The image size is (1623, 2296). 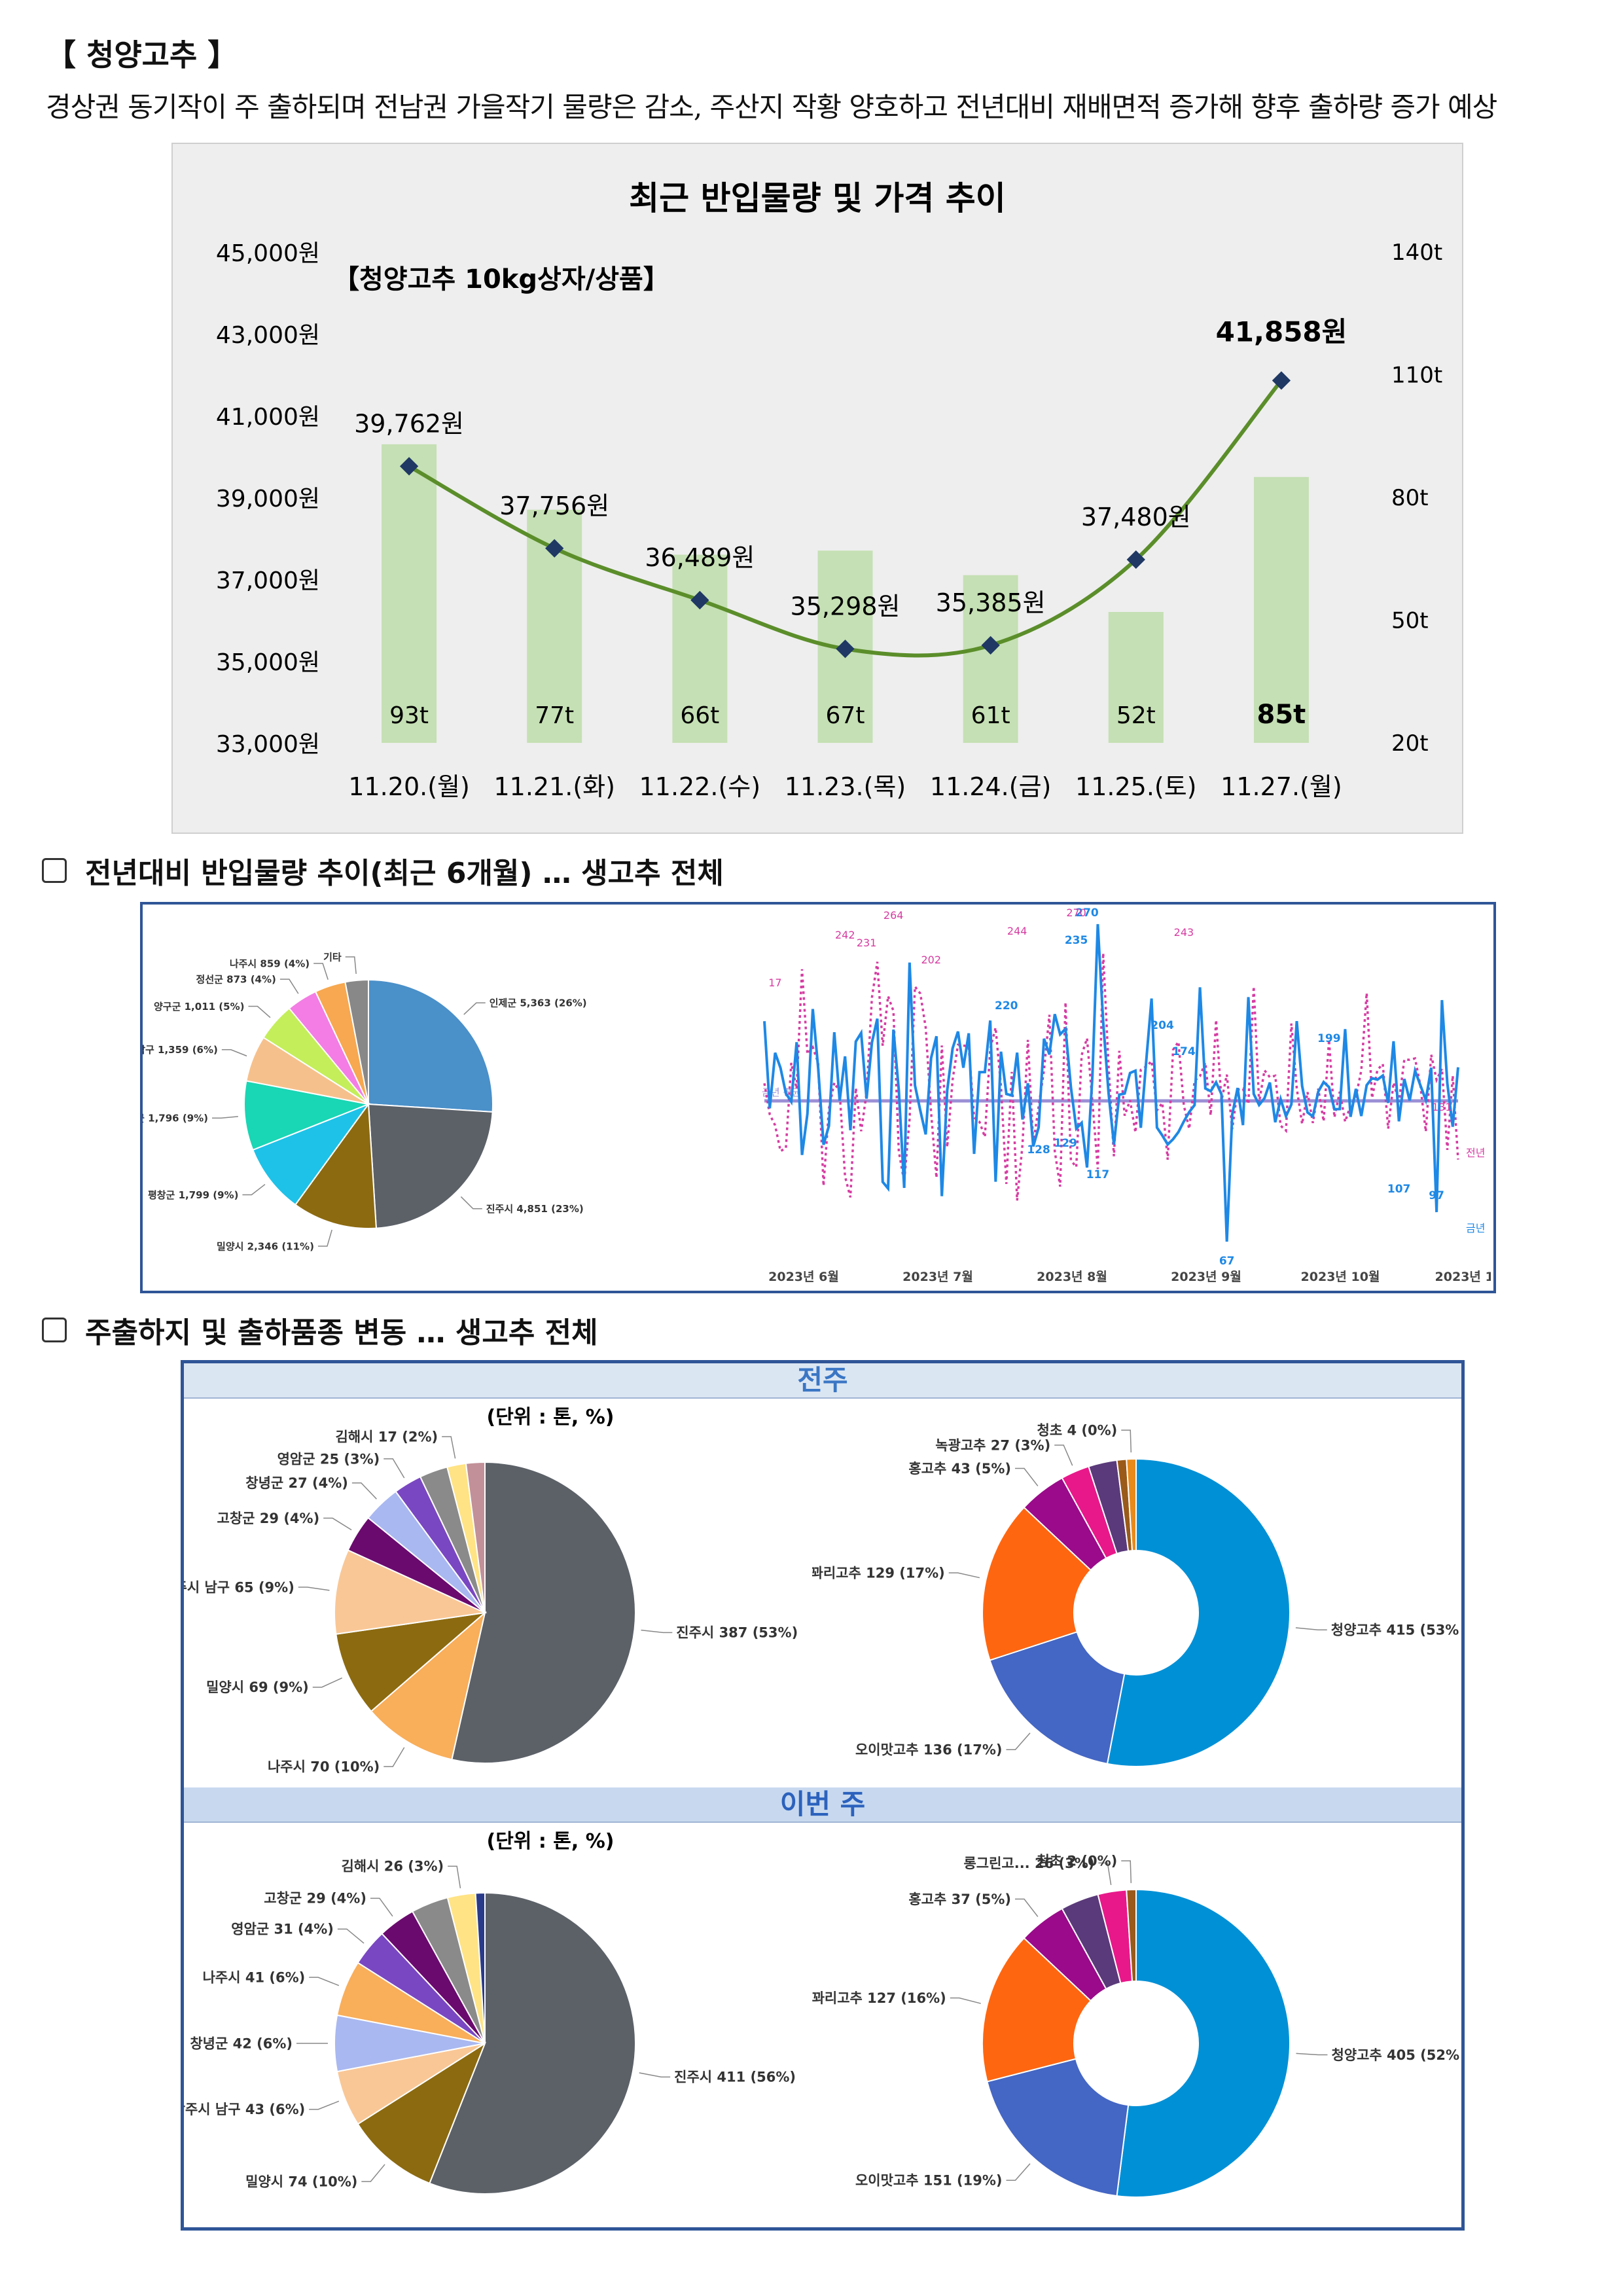 What do you see at coordinates (1111, 1083) in the screenshot?
I see `this-year-line` at bounding box center [1111, 1083].